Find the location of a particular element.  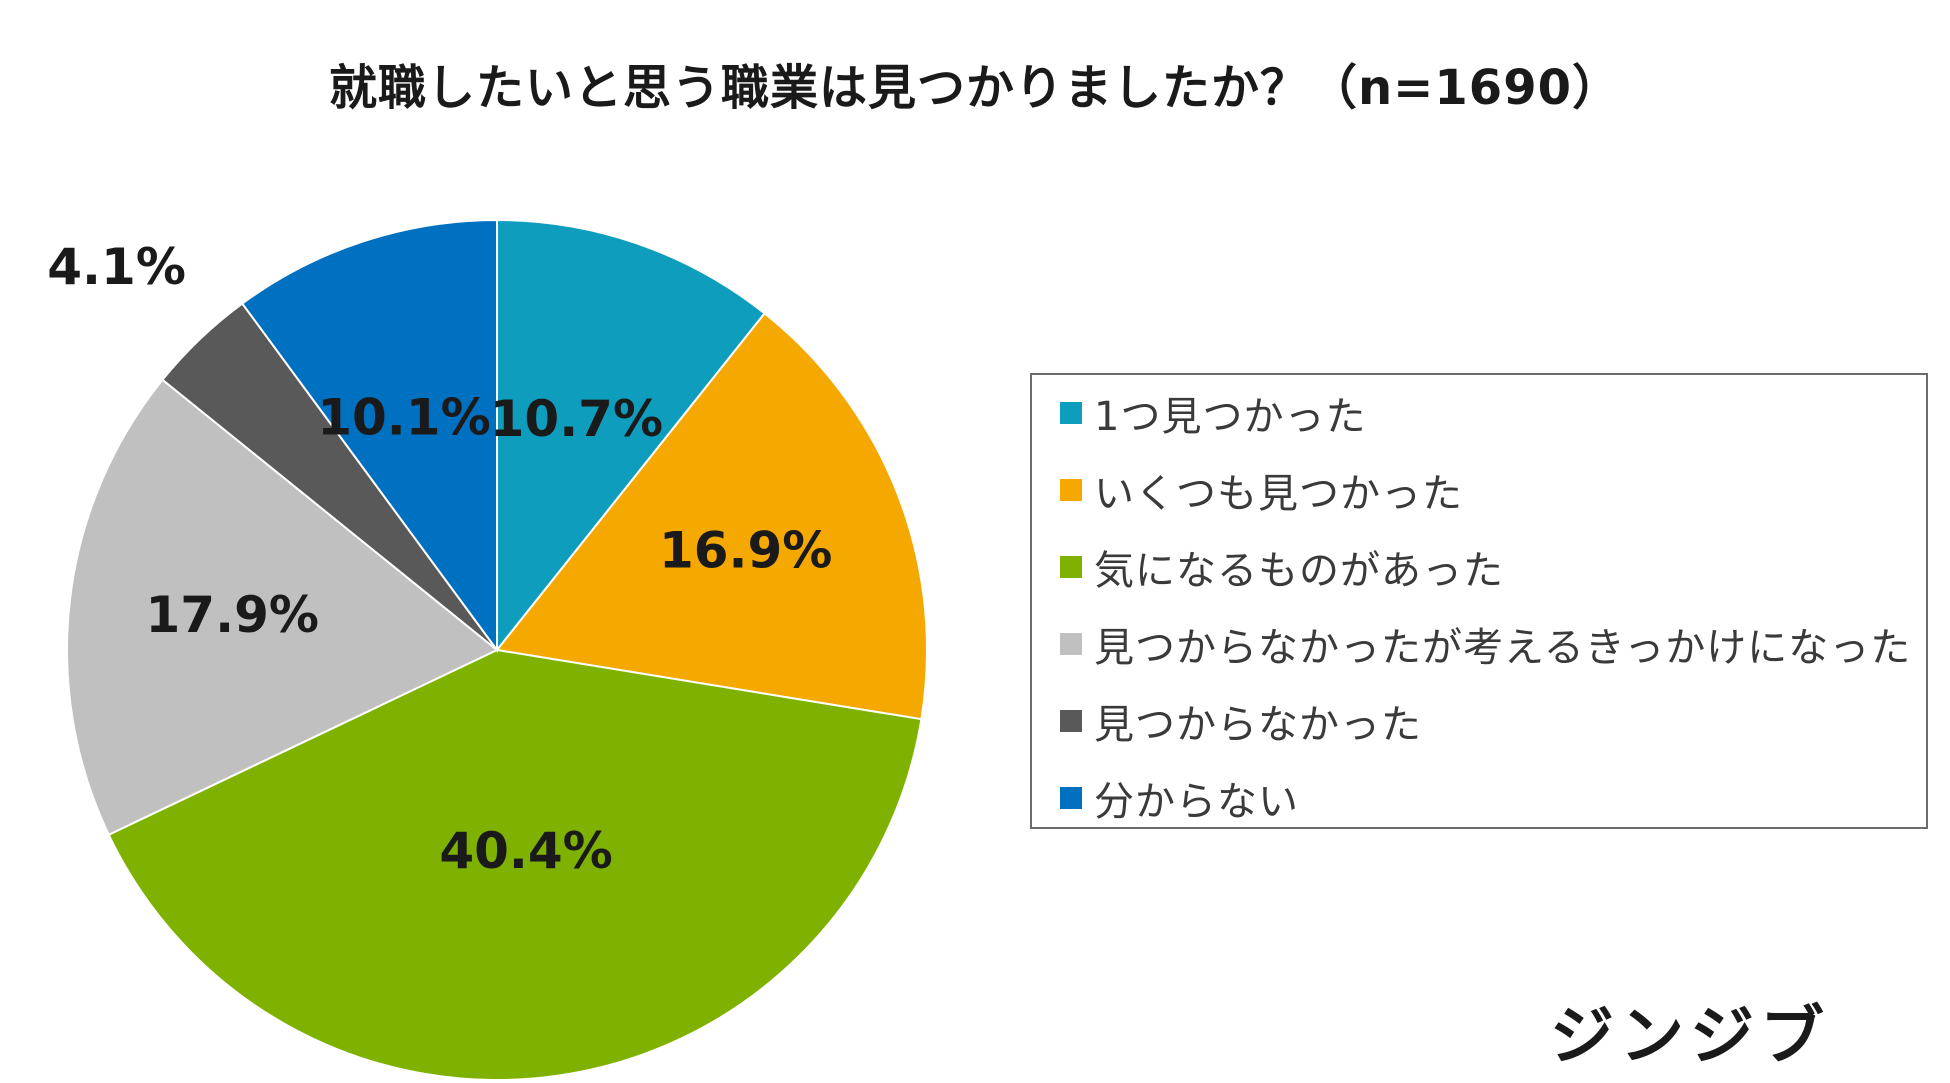

legend-label: 分からない is located at coordinates (1196, 802).